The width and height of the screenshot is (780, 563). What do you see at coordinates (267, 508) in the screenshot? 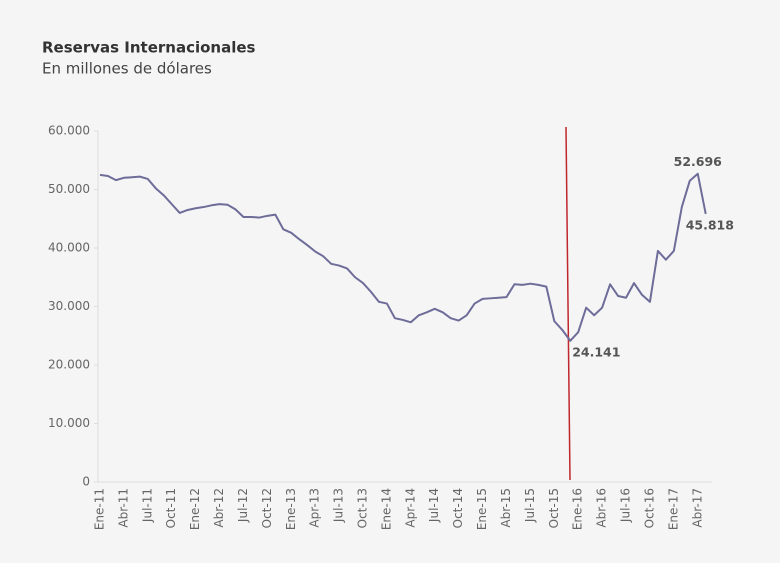
I see `x-tick-label: Oct-12` at bounding box center [267, 508].